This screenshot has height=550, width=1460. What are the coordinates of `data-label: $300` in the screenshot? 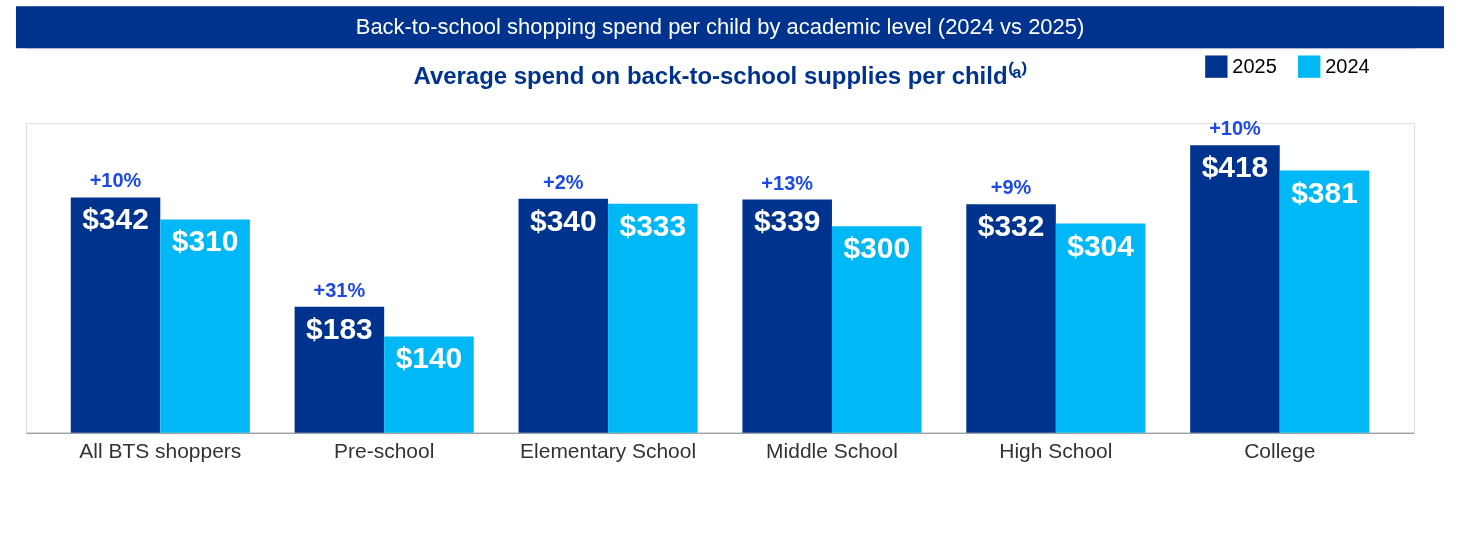 It's located at (877, 248).